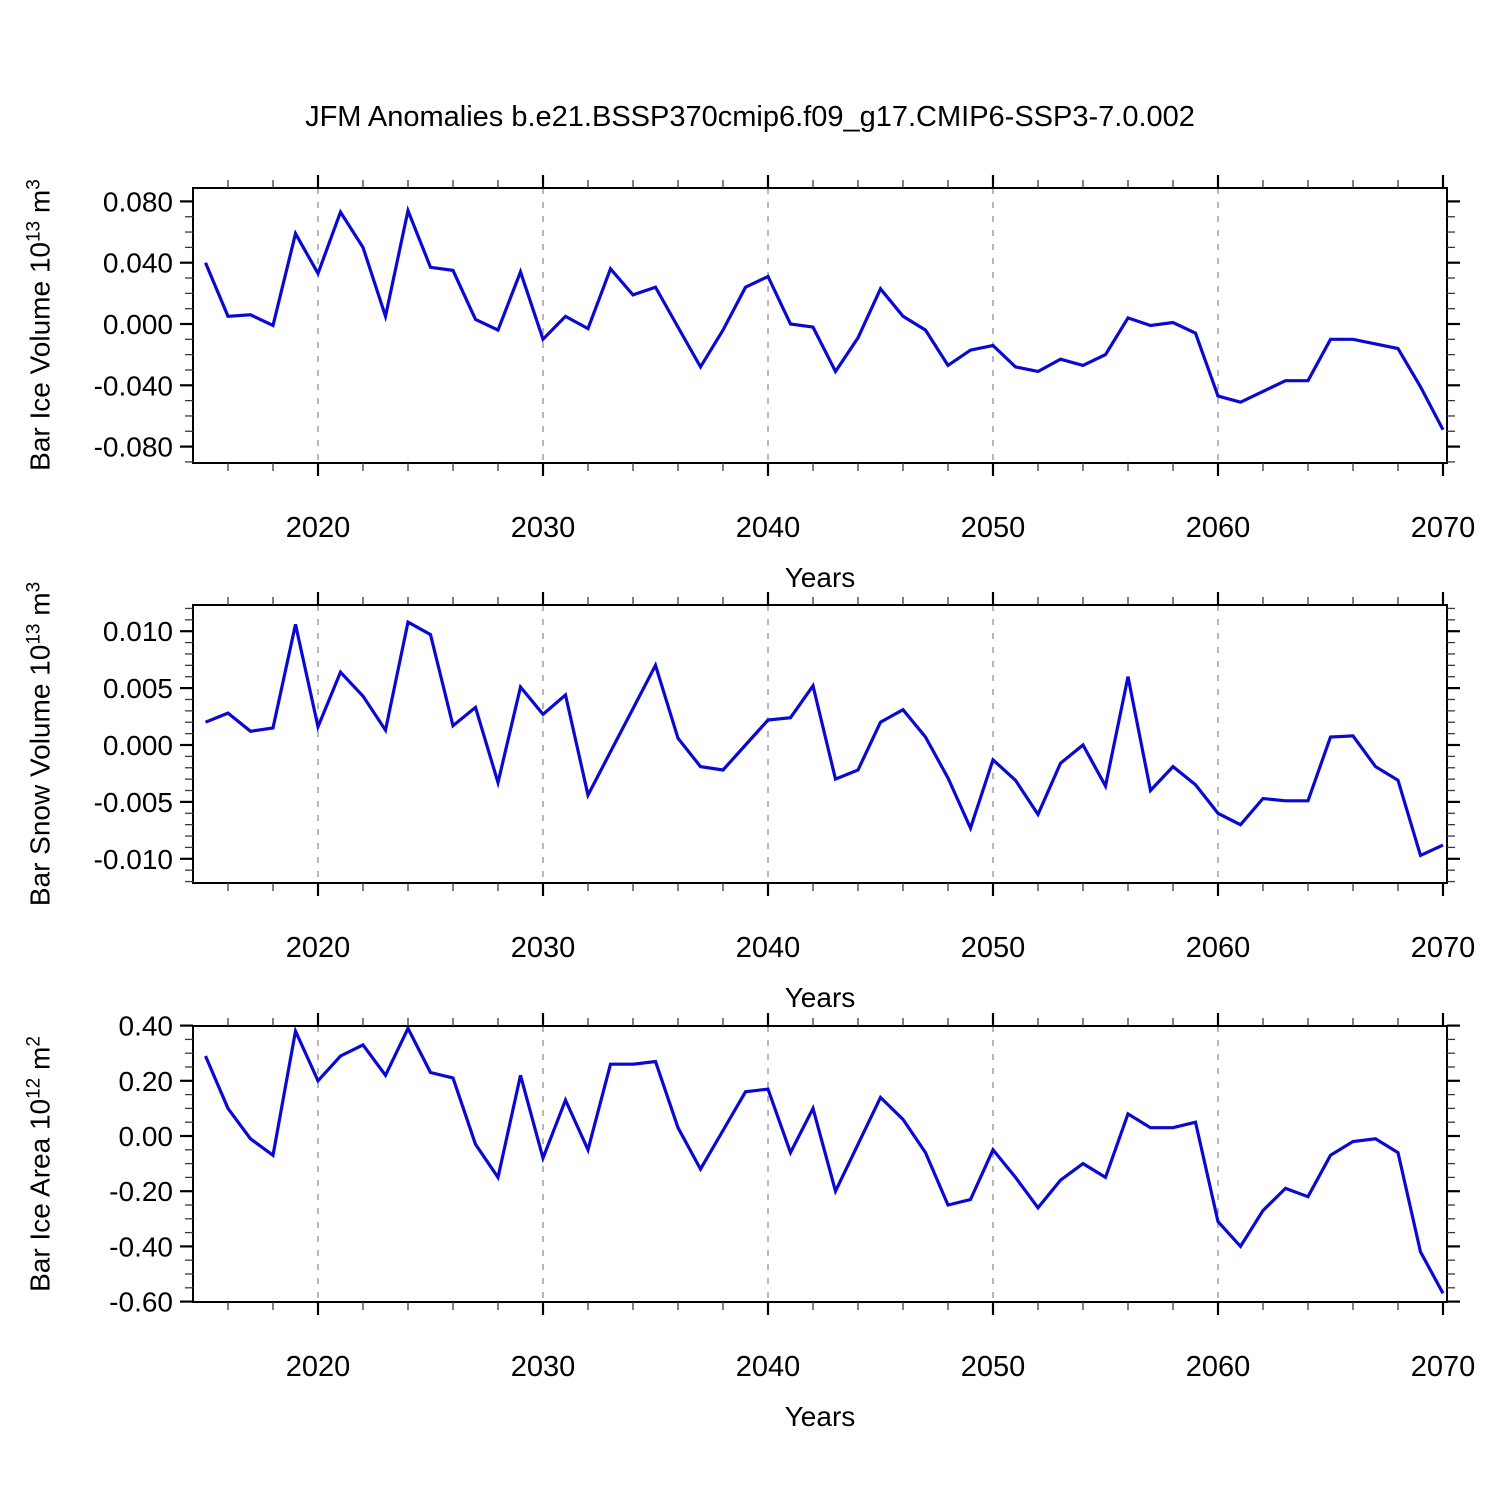  Describe the element at coordinates (141, 1191) in the screenshot. I see `y-tick-label: -0.20` at that location.